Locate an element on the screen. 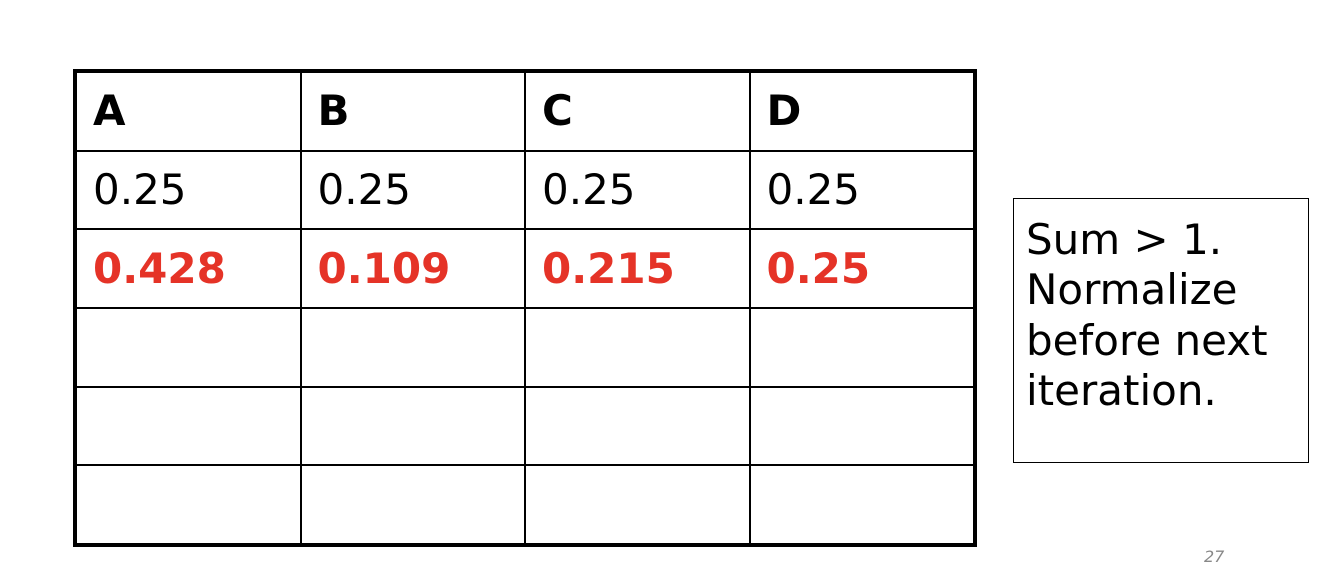 This screenshot has height=586, width=1324. header-cell-b: B is located at coordinates (414, 111).